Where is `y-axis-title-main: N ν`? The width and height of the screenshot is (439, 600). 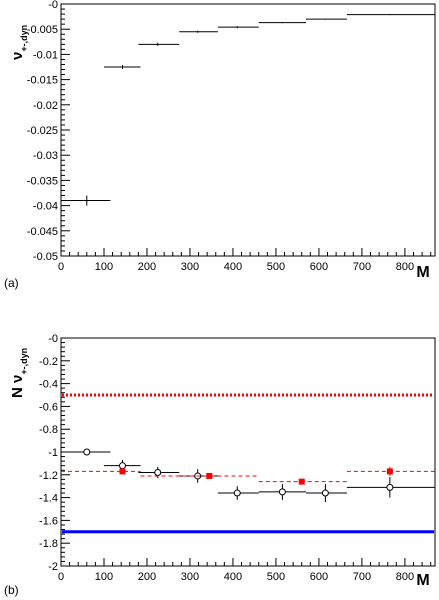 y-axis-title-main: N ν is located at coordinates (17, 386).